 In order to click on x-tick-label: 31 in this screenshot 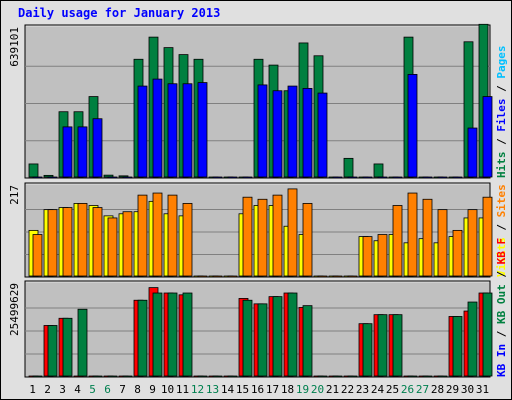, I will do `click(482, 389)`.